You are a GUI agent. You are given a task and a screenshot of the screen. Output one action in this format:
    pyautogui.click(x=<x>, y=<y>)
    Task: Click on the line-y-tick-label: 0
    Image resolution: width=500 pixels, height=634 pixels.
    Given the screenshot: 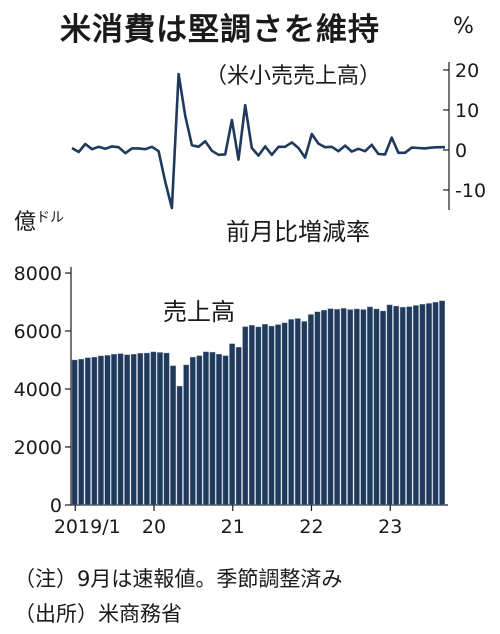 What is the action you would take?
    pyautogui.click(x=461, y=151)
    